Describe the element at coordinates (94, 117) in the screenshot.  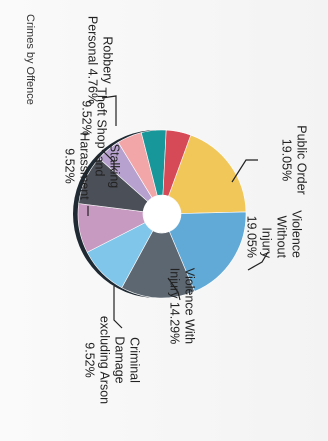
I see `slice-label: Theft Shop9.52%` at that location.